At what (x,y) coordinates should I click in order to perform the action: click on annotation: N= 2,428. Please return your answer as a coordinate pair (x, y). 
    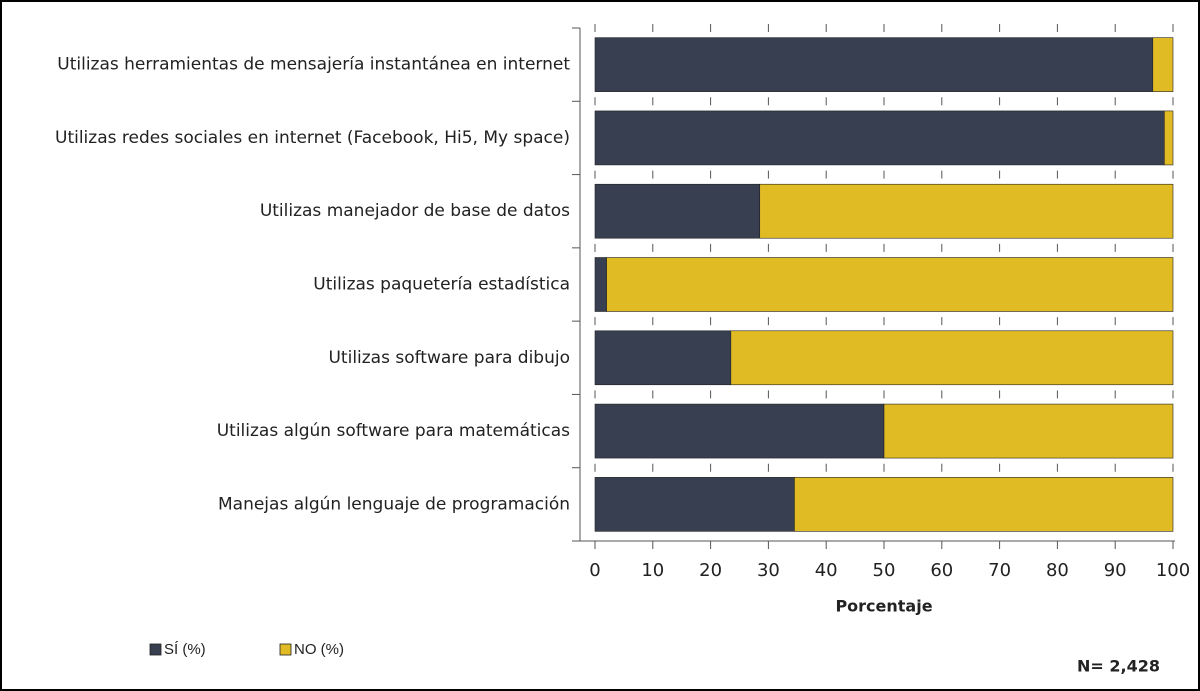
    Looking at the image, I should click on (1118, 666).